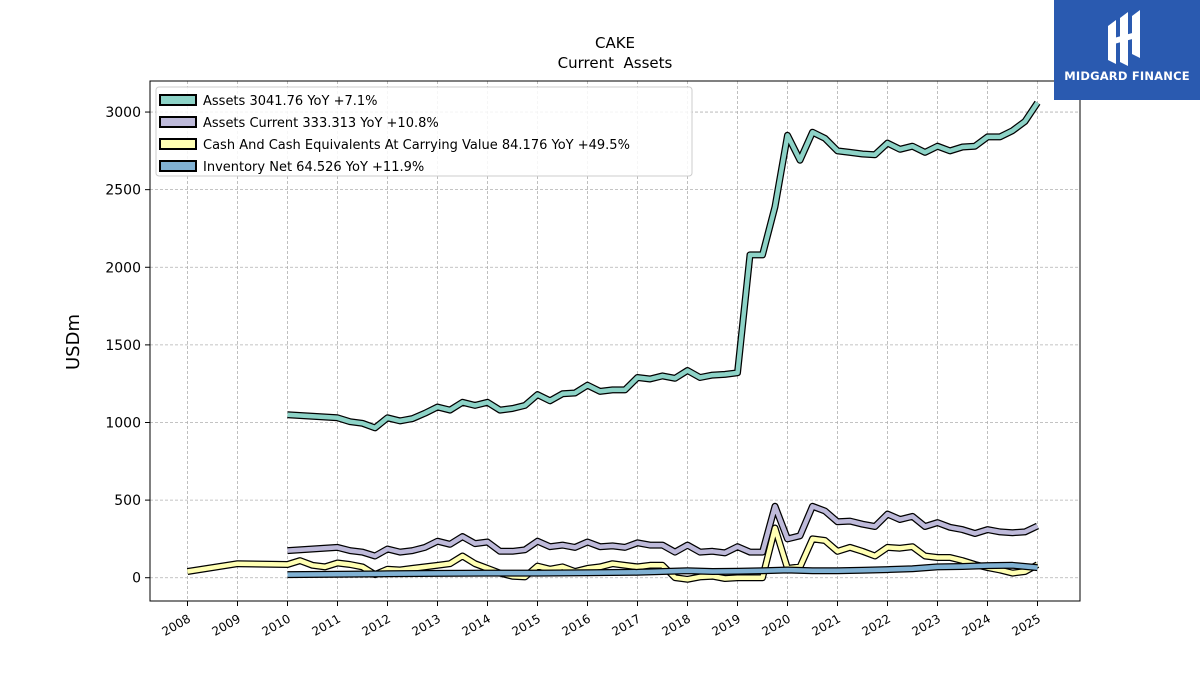  What do you see at coordinates (176, 624) in the screenshot?
I see `x-tick-label: 2008` at bounding box center [176, 624].